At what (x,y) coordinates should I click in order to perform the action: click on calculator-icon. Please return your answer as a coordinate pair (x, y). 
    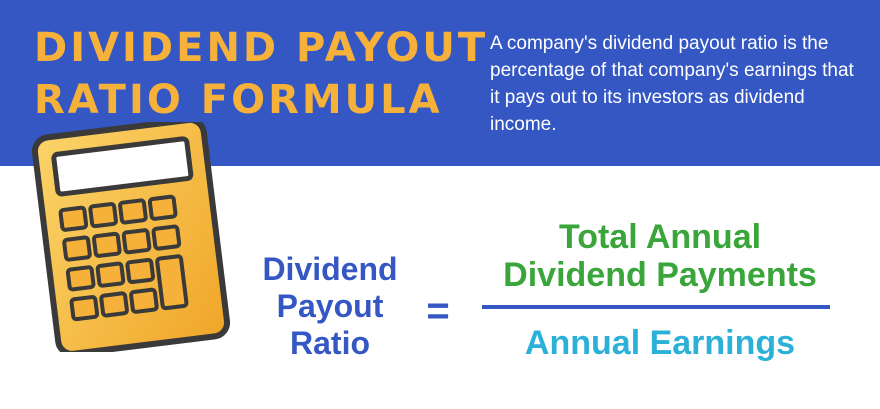
    Looking at the image, I should click on (130, 237).